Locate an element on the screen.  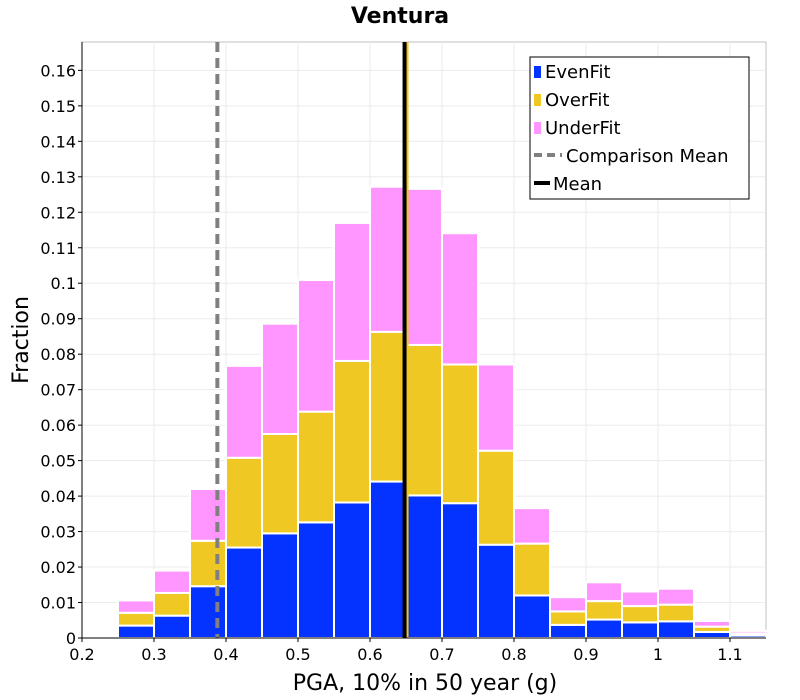
legend-item-evenfit: EvenFit is located at coordinates (572, 72).